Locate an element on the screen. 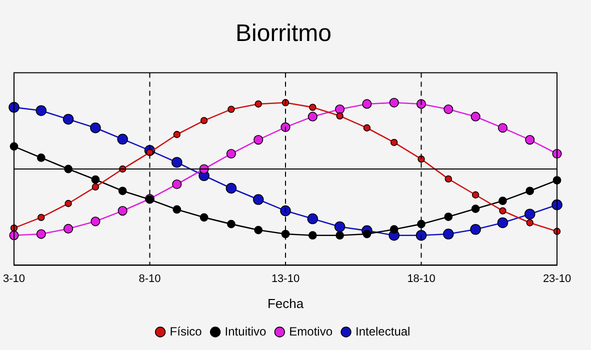  x-tick-label: 8-10 is located at coordinates (149, 278).